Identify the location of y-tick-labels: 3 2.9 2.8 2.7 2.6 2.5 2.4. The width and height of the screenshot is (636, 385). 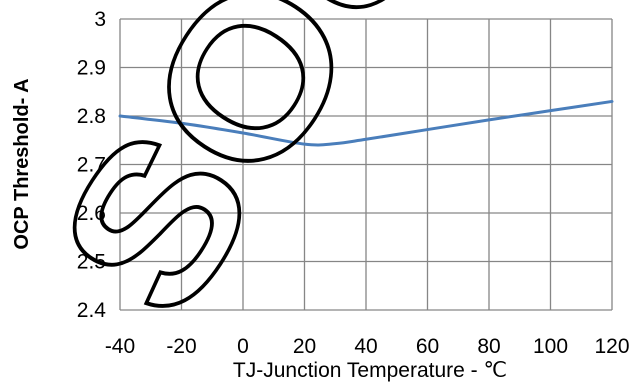
(92, 165).